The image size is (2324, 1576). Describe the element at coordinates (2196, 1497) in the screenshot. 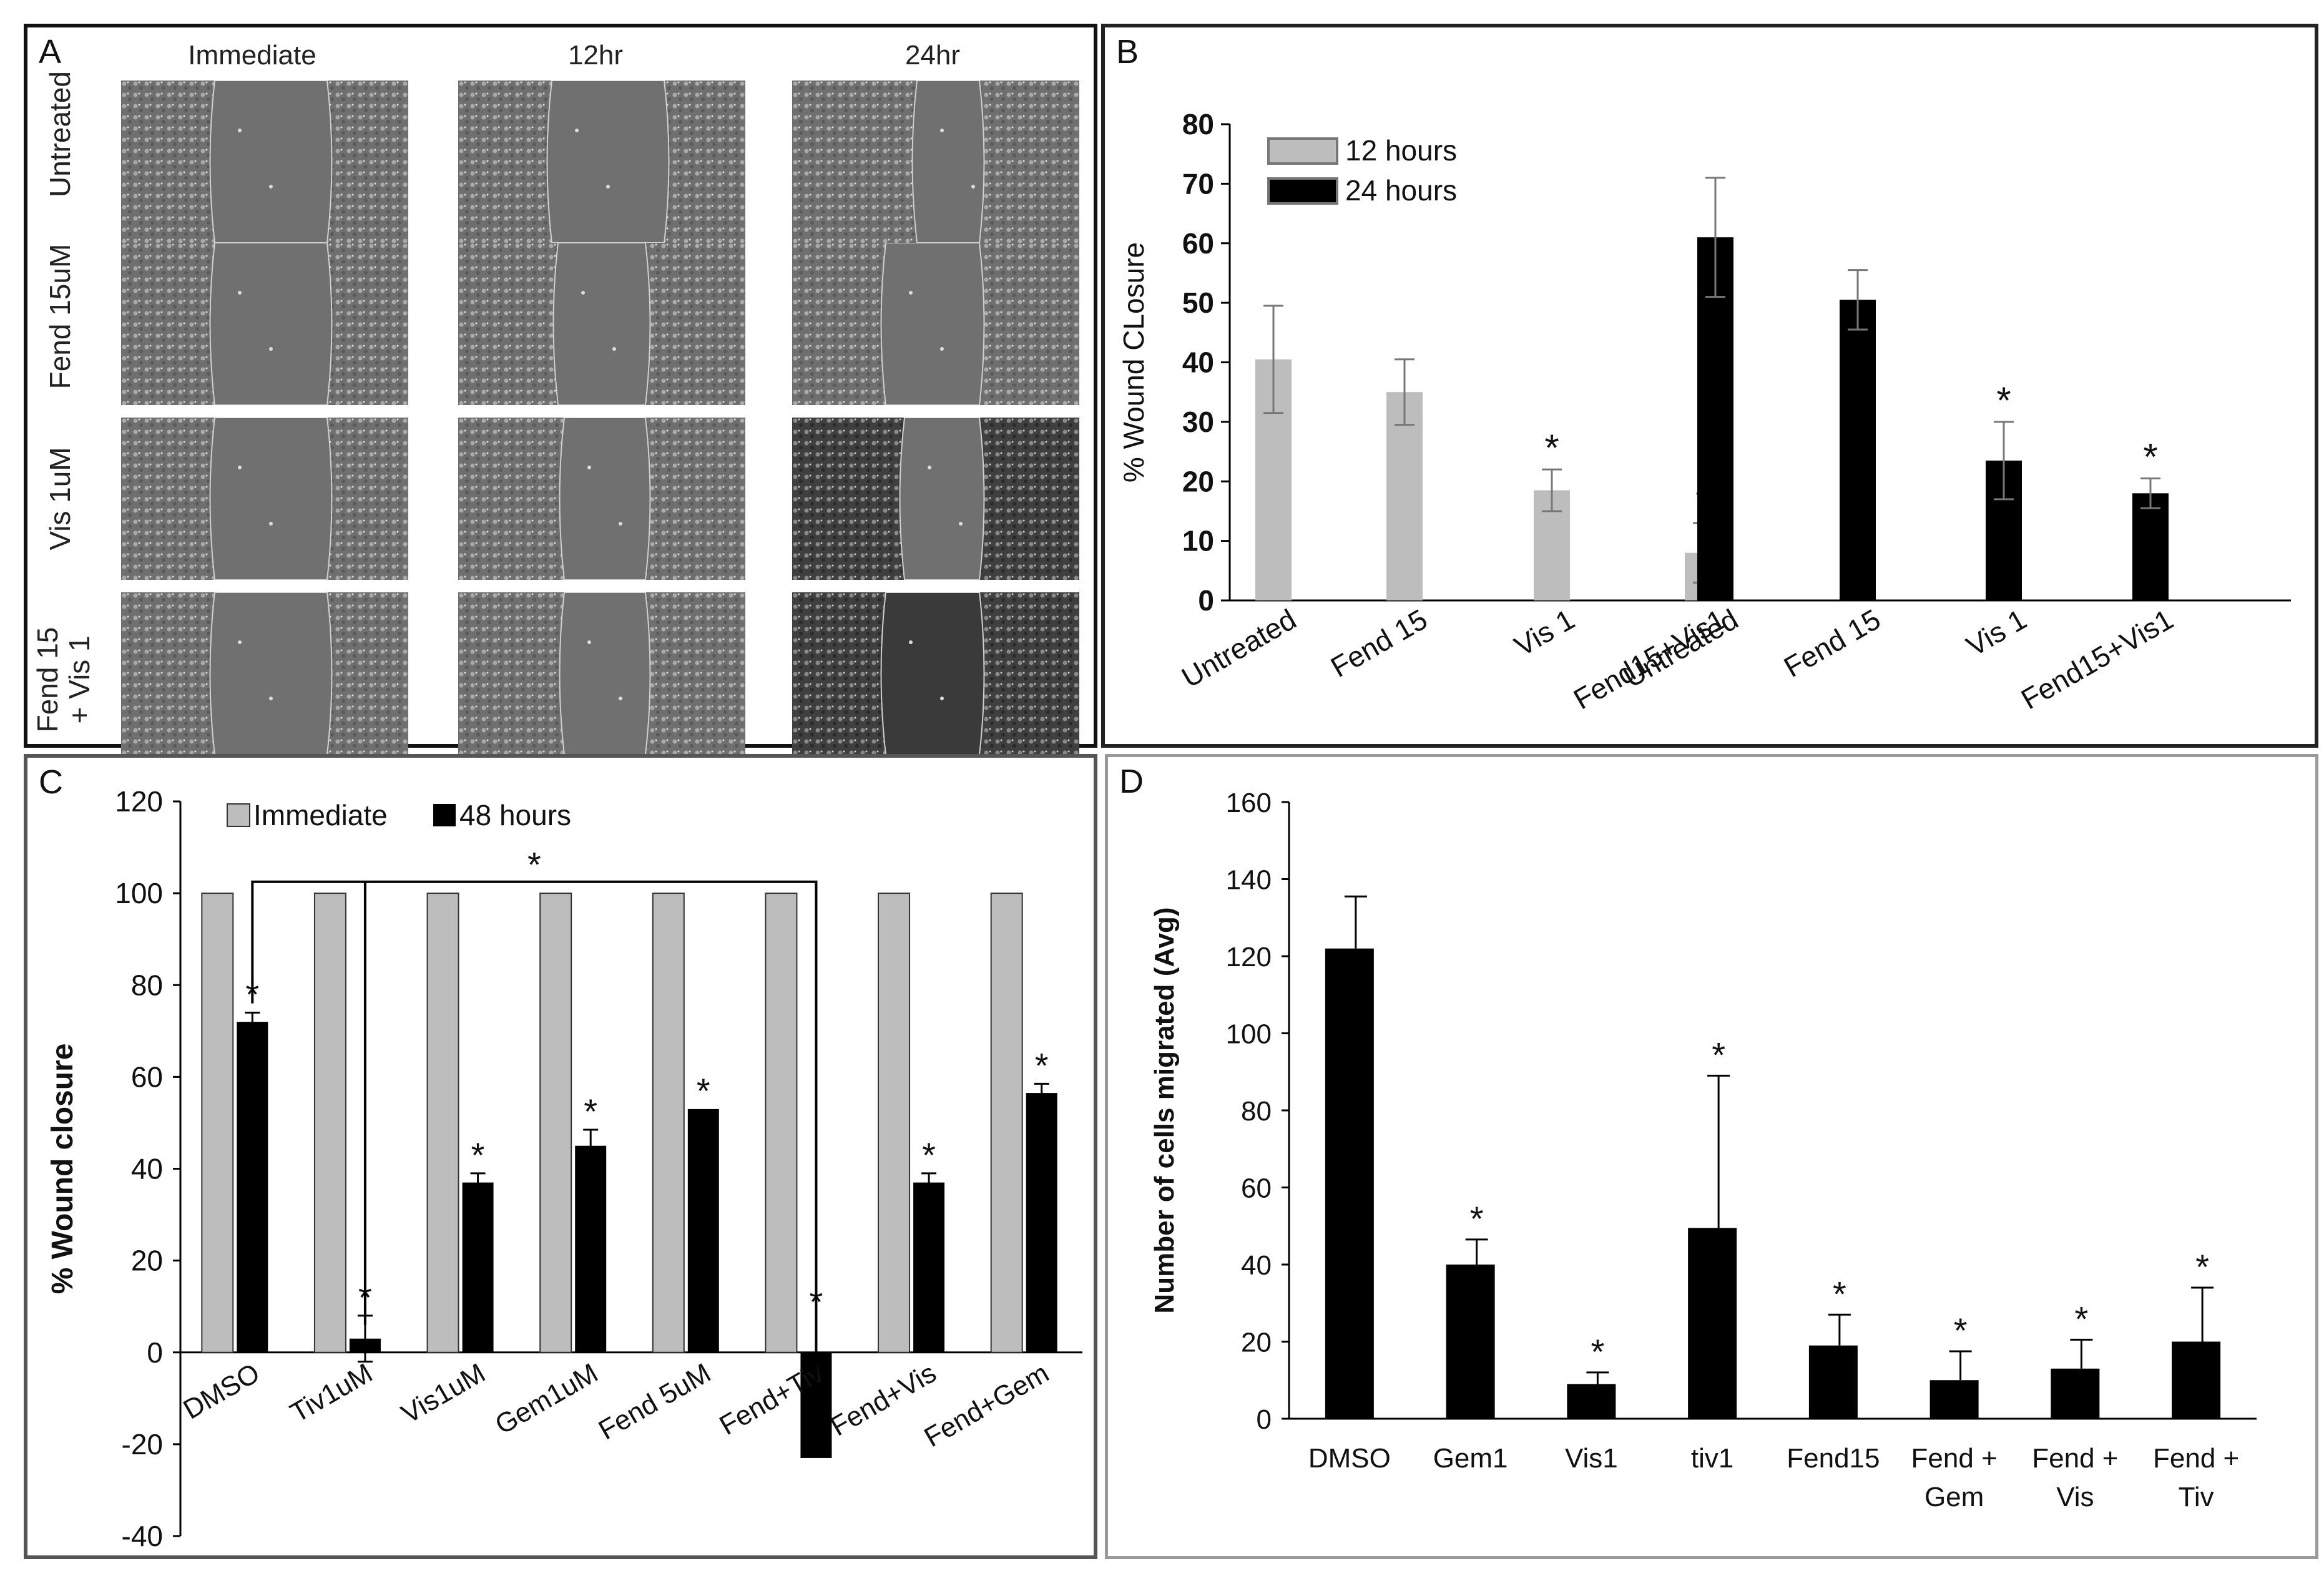

I see `x-tick-label: Tiv` at that location.